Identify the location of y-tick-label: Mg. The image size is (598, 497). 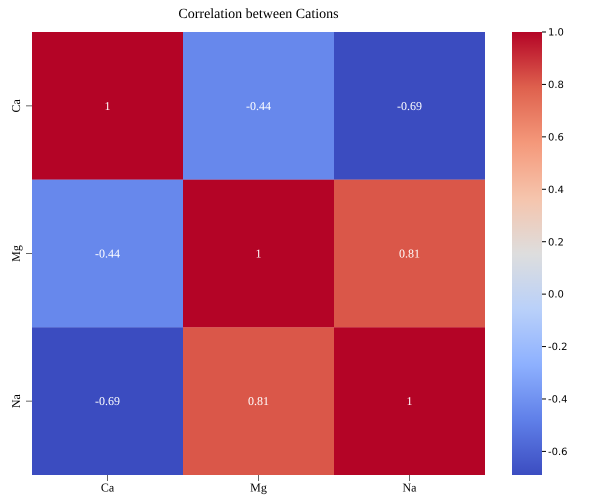
(16, 253).